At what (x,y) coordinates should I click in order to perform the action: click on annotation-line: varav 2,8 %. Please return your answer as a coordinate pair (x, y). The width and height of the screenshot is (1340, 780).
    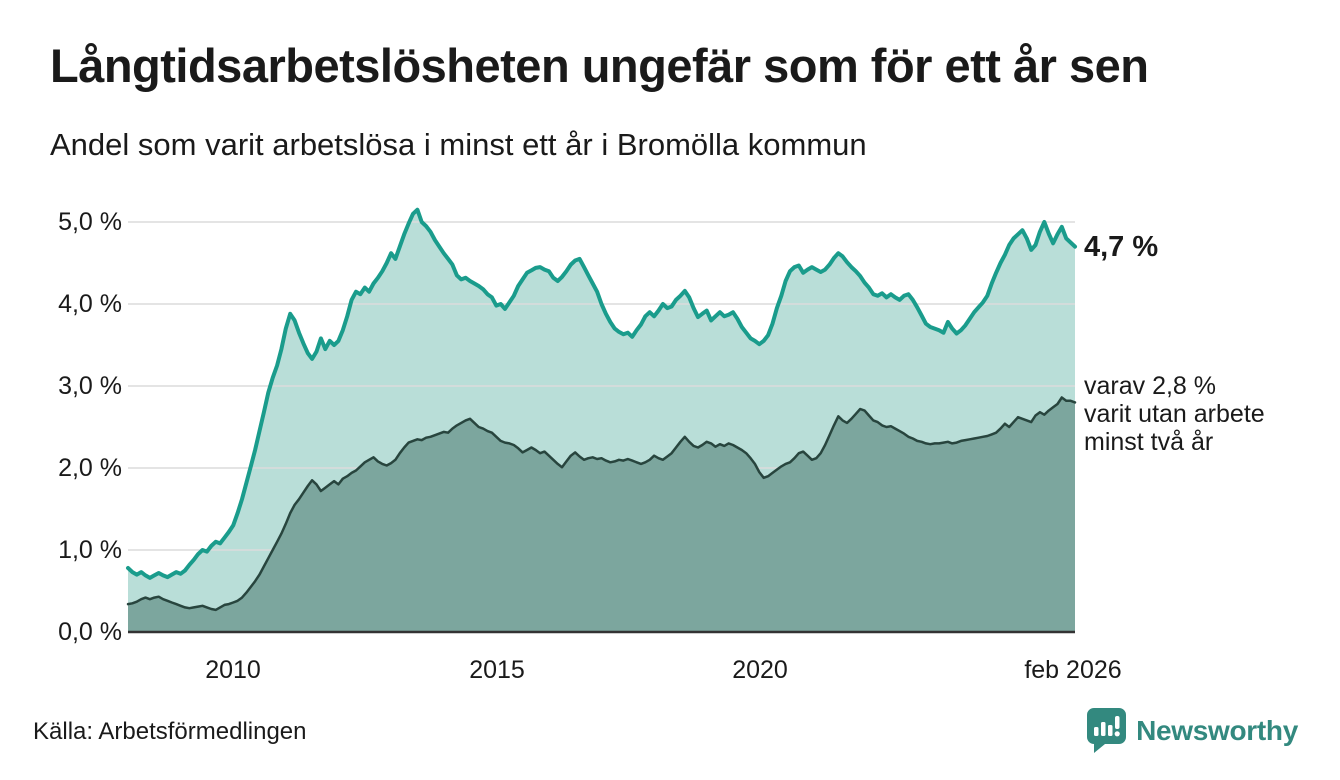
    Looking at the image, I should click on (1150, 386).